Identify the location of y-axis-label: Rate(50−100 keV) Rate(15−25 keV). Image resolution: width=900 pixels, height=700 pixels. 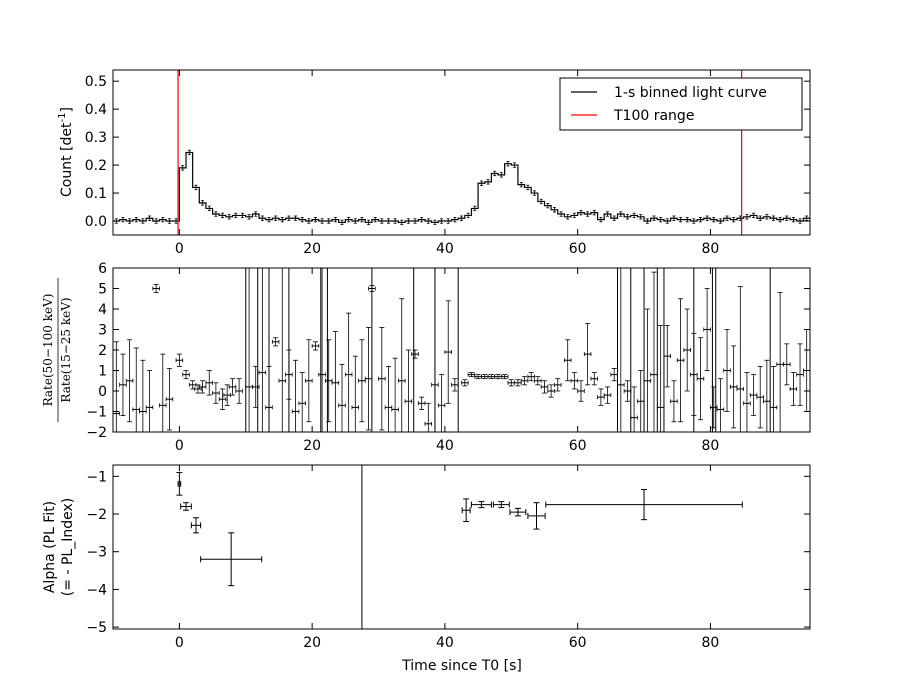
(57, 350).